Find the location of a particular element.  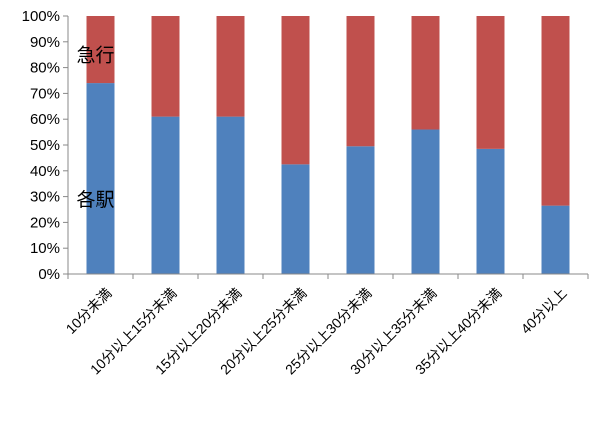

y-tick-label: 30% is located at coordinates (45, 197).